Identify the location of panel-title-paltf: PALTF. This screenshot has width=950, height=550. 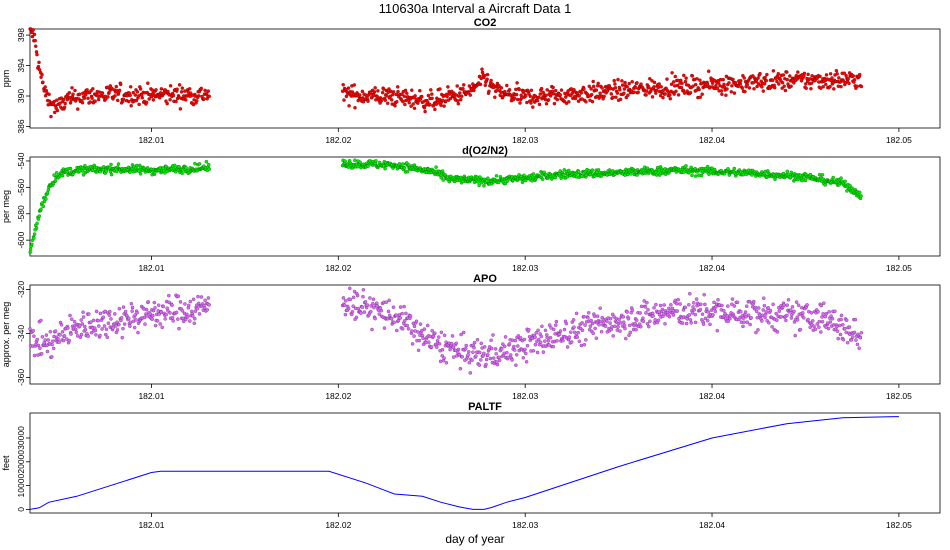
(485, 407).